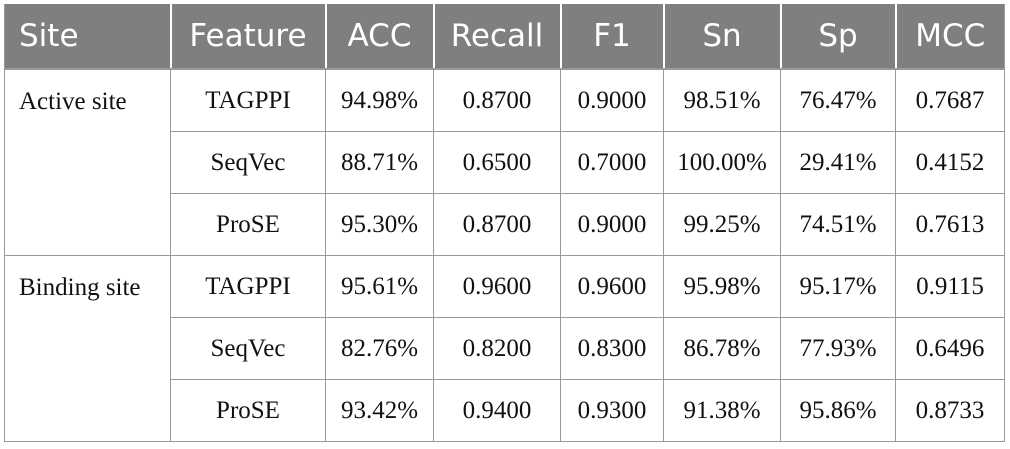 The image size is (1010, 449). I want to click on metric-cell: 95.98%, so click(722, 286).